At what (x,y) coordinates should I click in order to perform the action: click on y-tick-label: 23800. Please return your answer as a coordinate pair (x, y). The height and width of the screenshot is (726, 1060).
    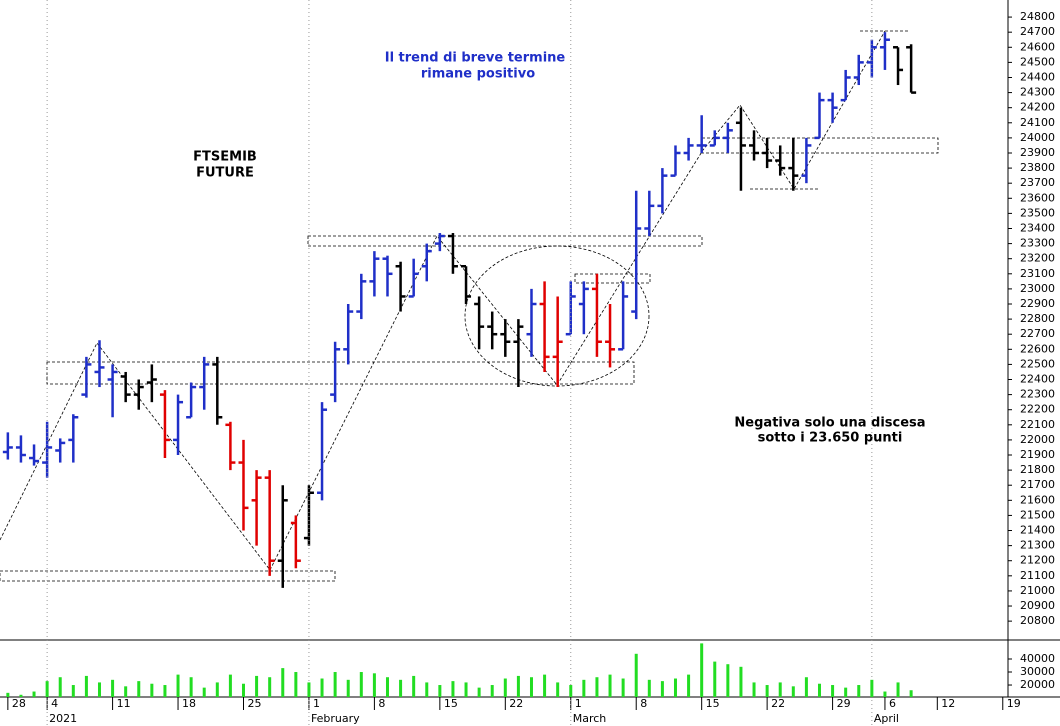
    Looking at the image, I should click on (1037, 167).